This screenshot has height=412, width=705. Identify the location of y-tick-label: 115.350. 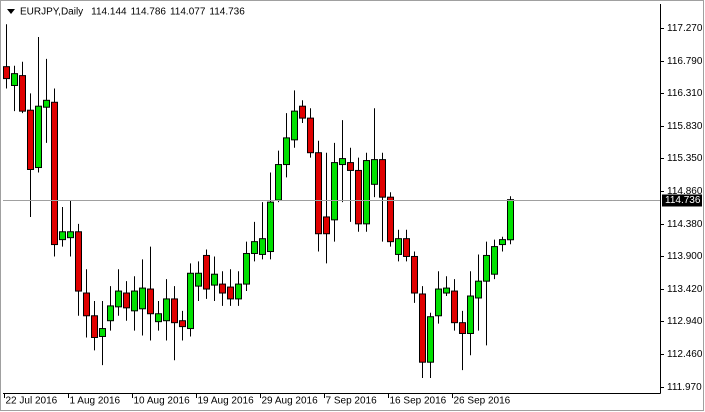
(685, 158).